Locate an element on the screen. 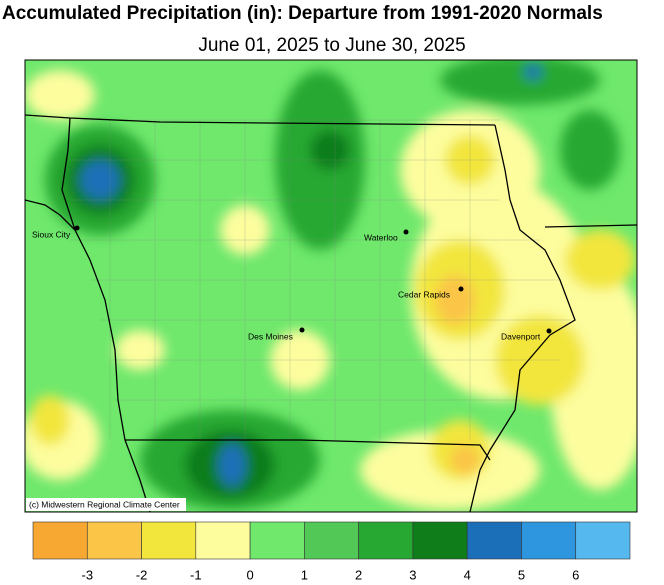 This screenshot has width=664, height=585. legend-tick-label: 0 is located at coordinates (249, 574).